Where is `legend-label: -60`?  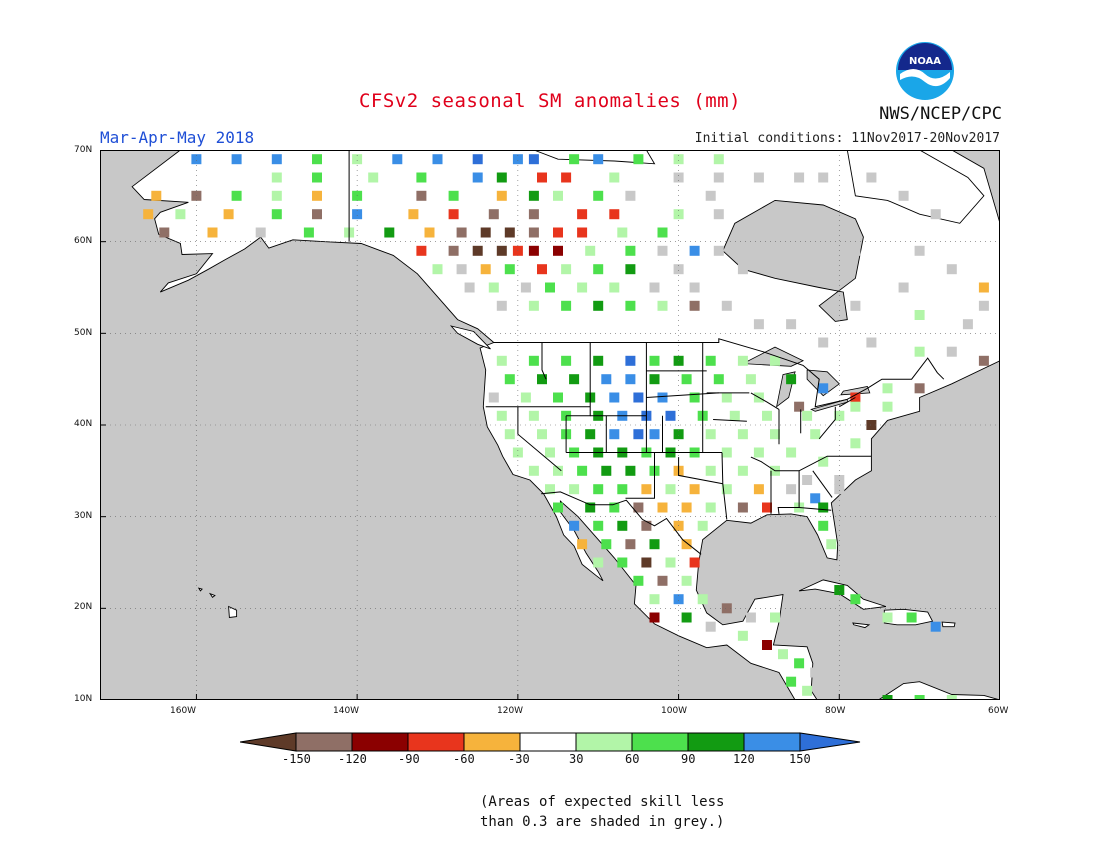
legend-label: -60 is located at coordinates (464, 759).